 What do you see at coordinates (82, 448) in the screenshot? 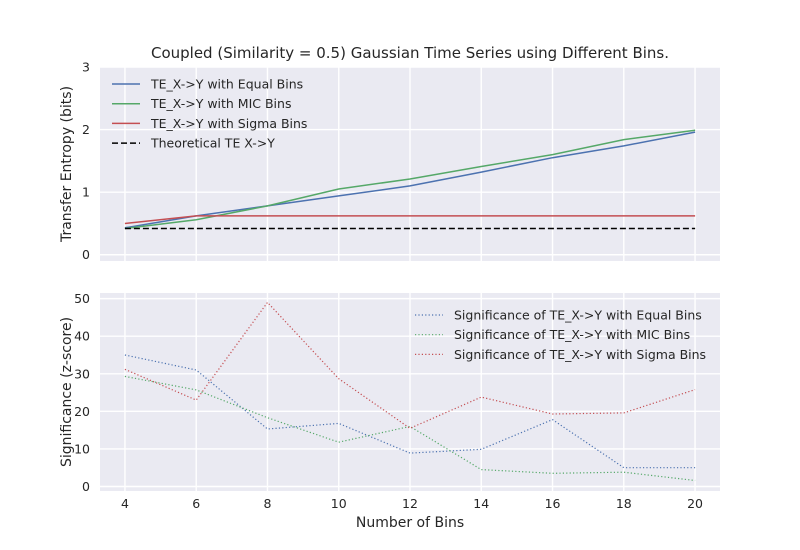
I see `y-tick-label: 10` at bounding box center [82, 448].